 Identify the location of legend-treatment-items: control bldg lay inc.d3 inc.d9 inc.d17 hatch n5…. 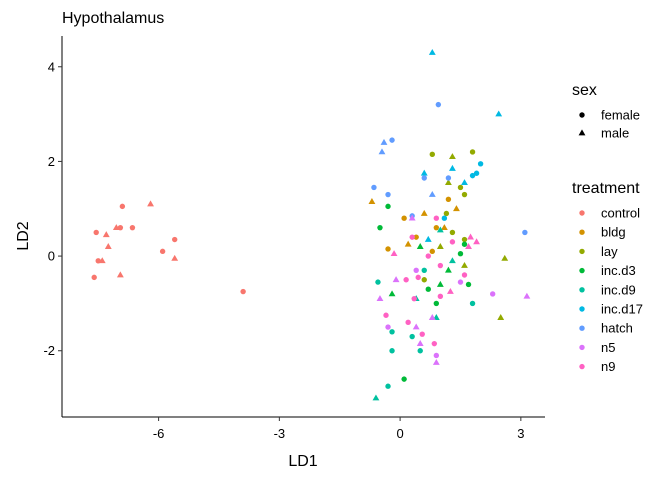
(611, 290).